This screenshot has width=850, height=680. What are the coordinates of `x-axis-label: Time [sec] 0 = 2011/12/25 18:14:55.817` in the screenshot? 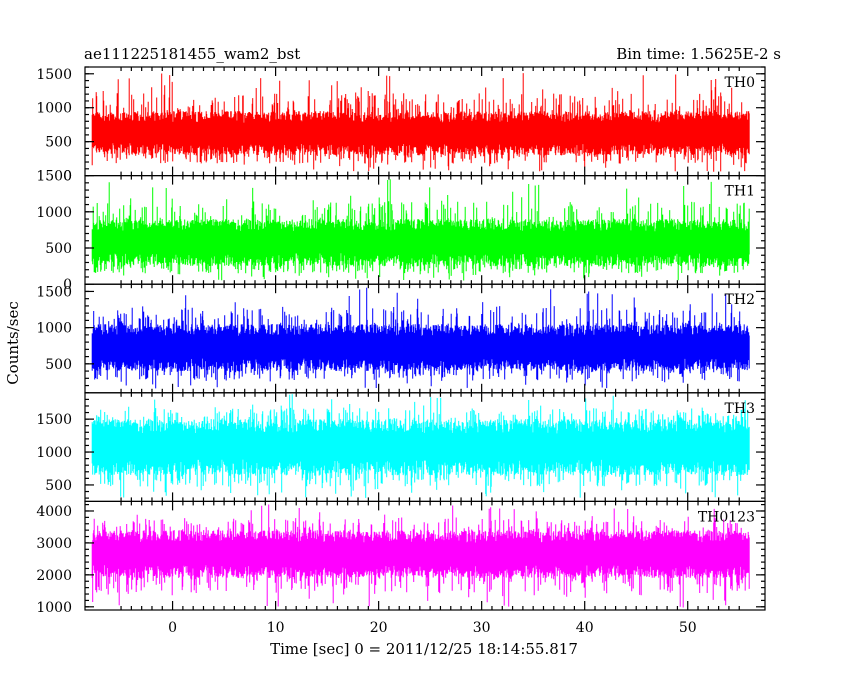 It's located at (424, 649).